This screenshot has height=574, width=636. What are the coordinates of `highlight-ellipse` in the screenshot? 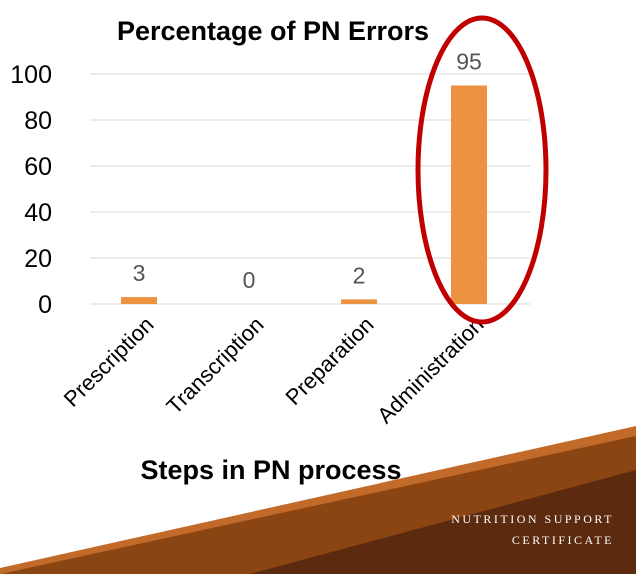 It's located at (482, 170).